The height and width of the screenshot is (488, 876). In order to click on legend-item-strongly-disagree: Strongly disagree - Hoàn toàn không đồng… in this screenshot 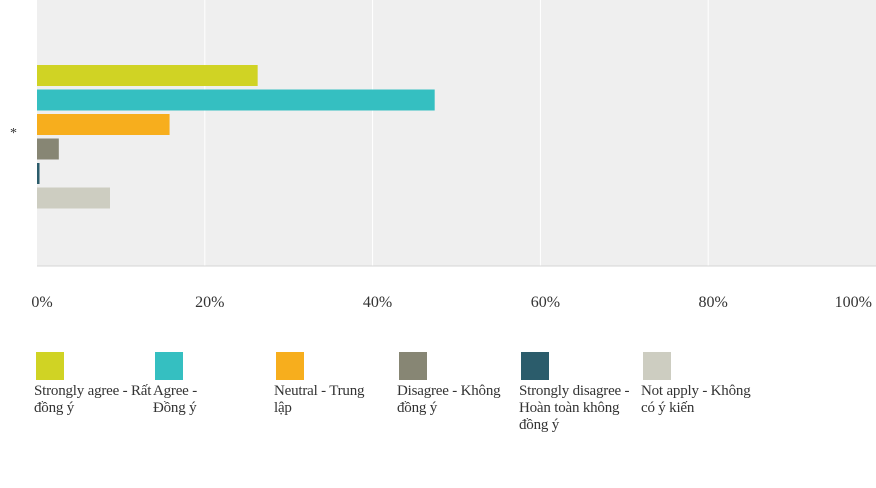, I will do `click(579, 393)`.